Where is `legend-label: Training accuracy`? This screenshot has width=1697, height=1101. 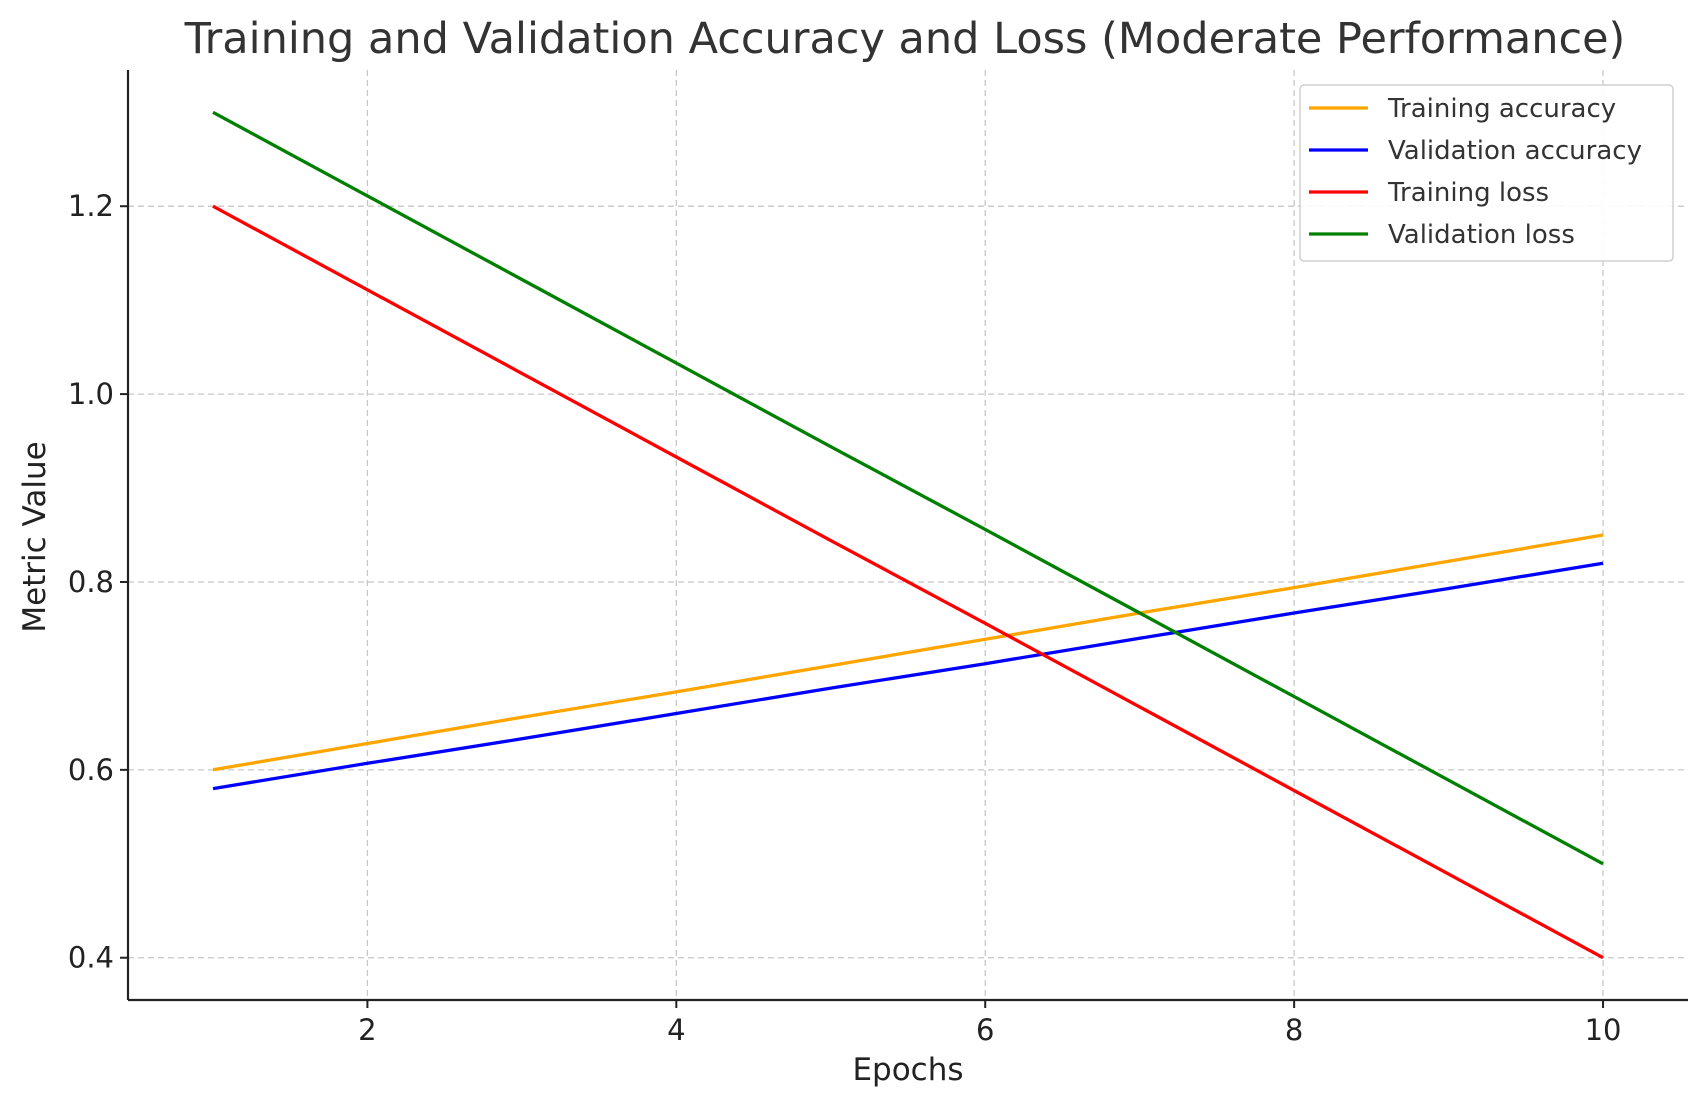 legend-label: Training accuracy is located at coordinates (1501, 109).